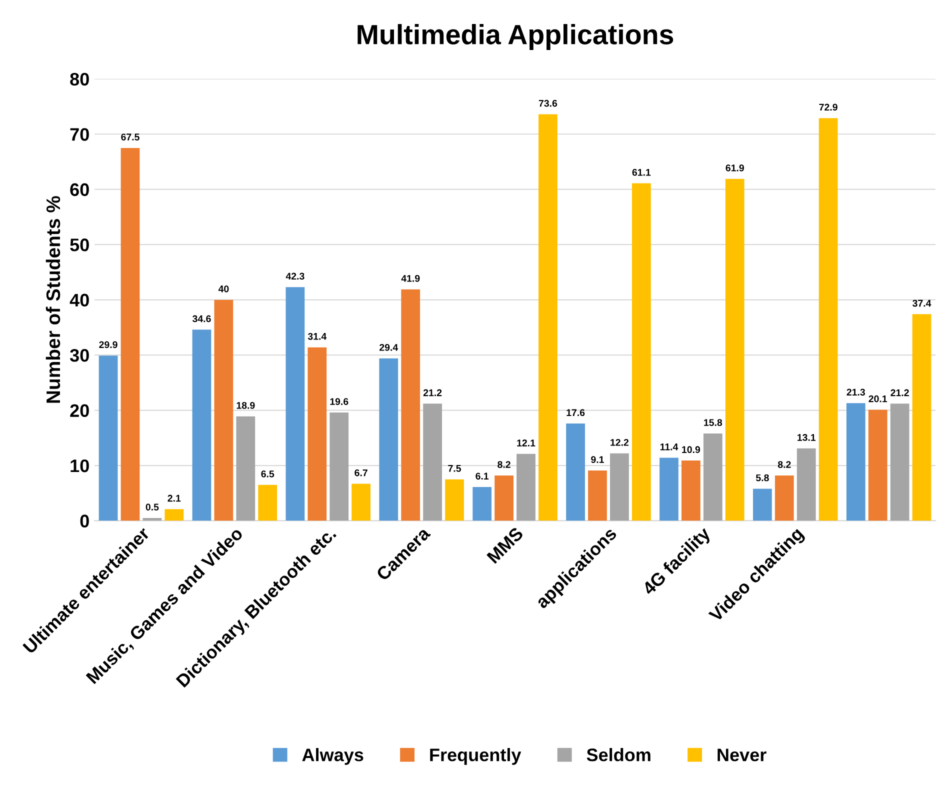 The image size is (945, 789). What do you see at coordinates (79, 79) in the screenshot?
I see `y-tick-label: 80` at bounding box center [79, 79].